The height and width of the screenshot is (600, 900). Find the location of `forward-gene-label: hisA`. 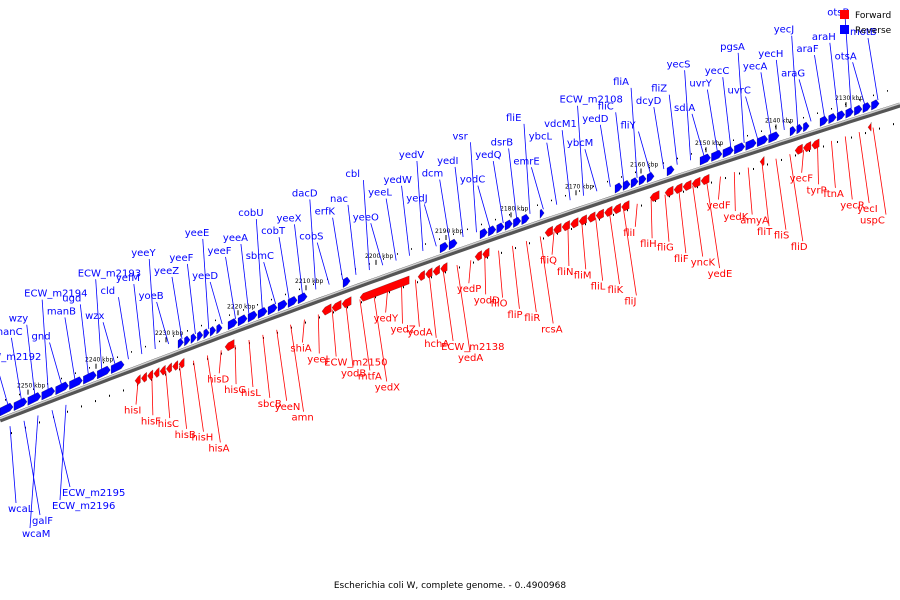

forward-gene-label: hisA is located at coordinates (218, 448).